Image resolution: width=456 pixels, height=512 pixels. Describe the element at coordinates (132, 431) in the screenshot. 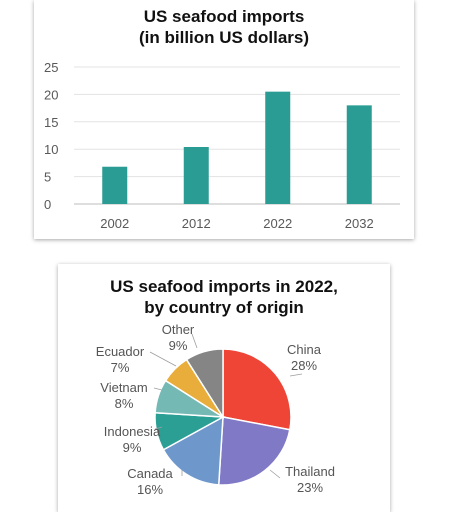

I see `slice-label: Indonesia` at that location.